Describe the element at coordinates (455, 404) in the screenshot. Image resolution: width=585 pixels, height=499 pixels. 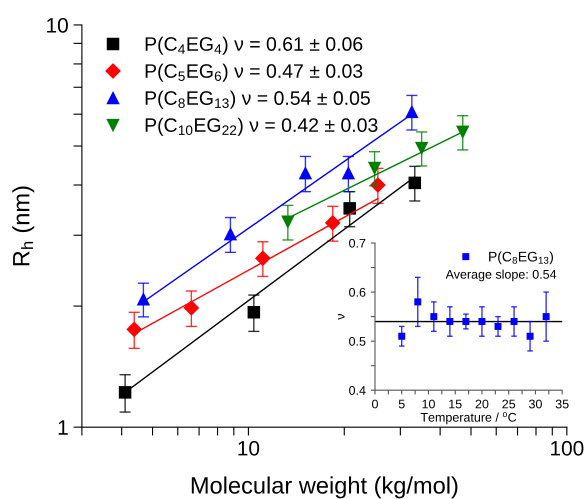
I see `x-tick-label: 15` at that location.